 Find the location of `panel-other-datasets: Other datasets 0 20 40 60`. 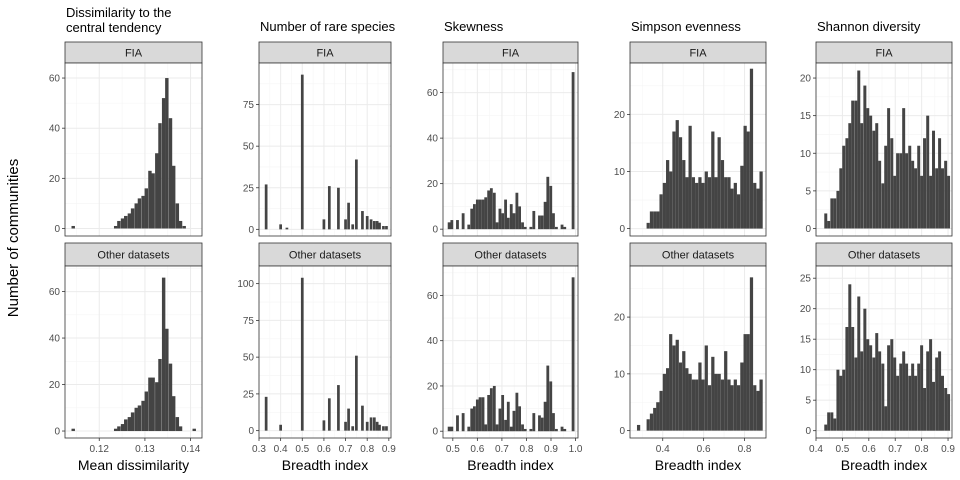

panel-other-datasets: Other datasets 0 20 40 60 is located at coordinates (503, 340).